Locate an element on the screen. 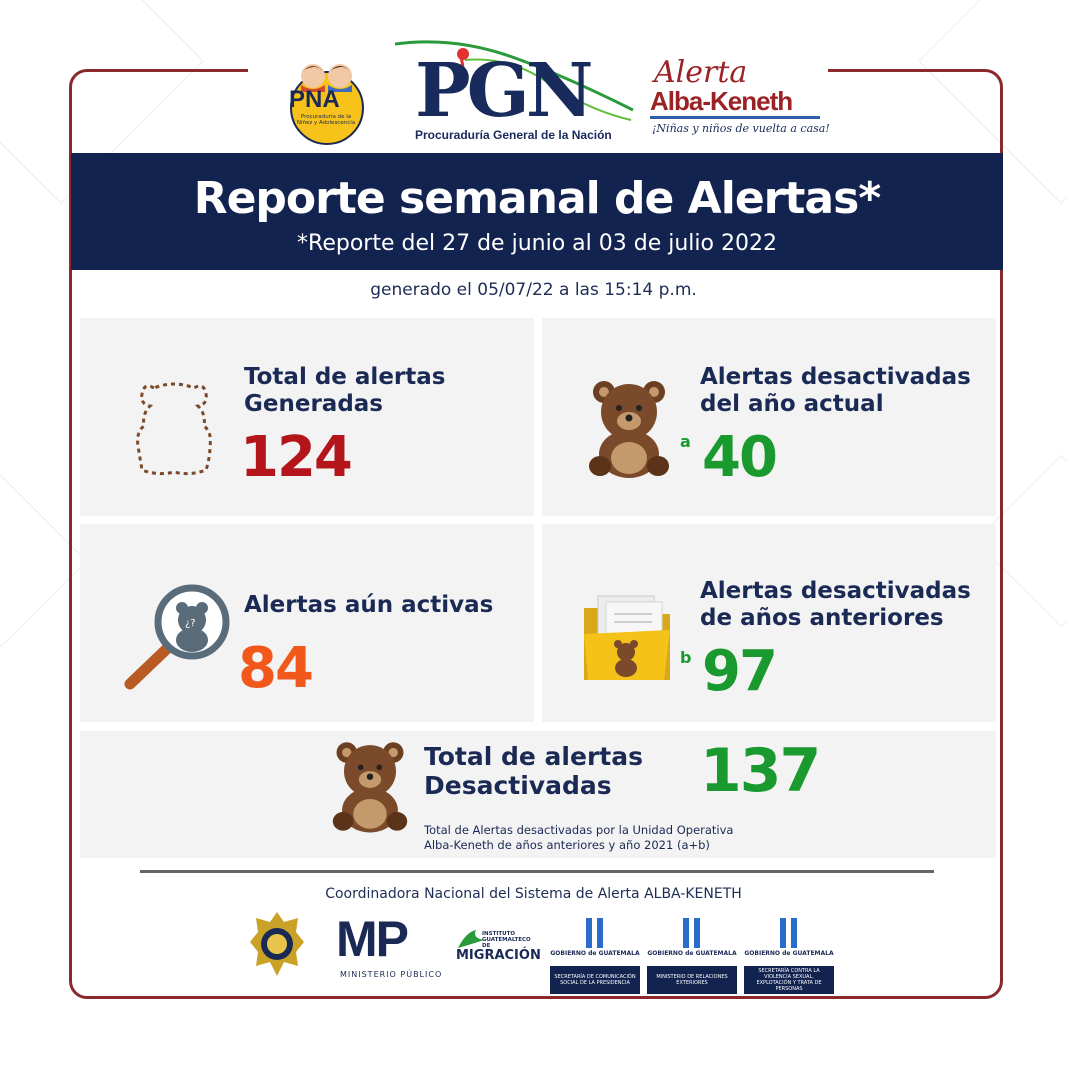 Image resolution: width=1067 pixels, height=1067 pixels. migracion-logo-small: INSTITUTO GUATEMALTECO DE is located at coordinates (506, 940).